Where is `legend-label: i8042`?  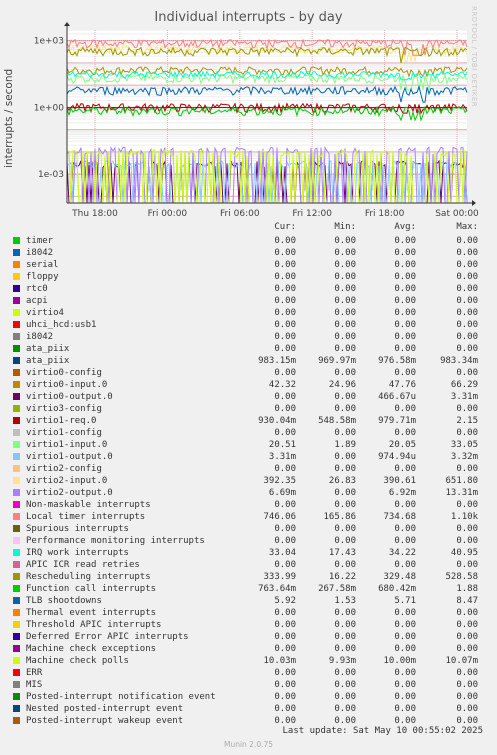 legend-label: i8042 is located at coordinates (40, 337).